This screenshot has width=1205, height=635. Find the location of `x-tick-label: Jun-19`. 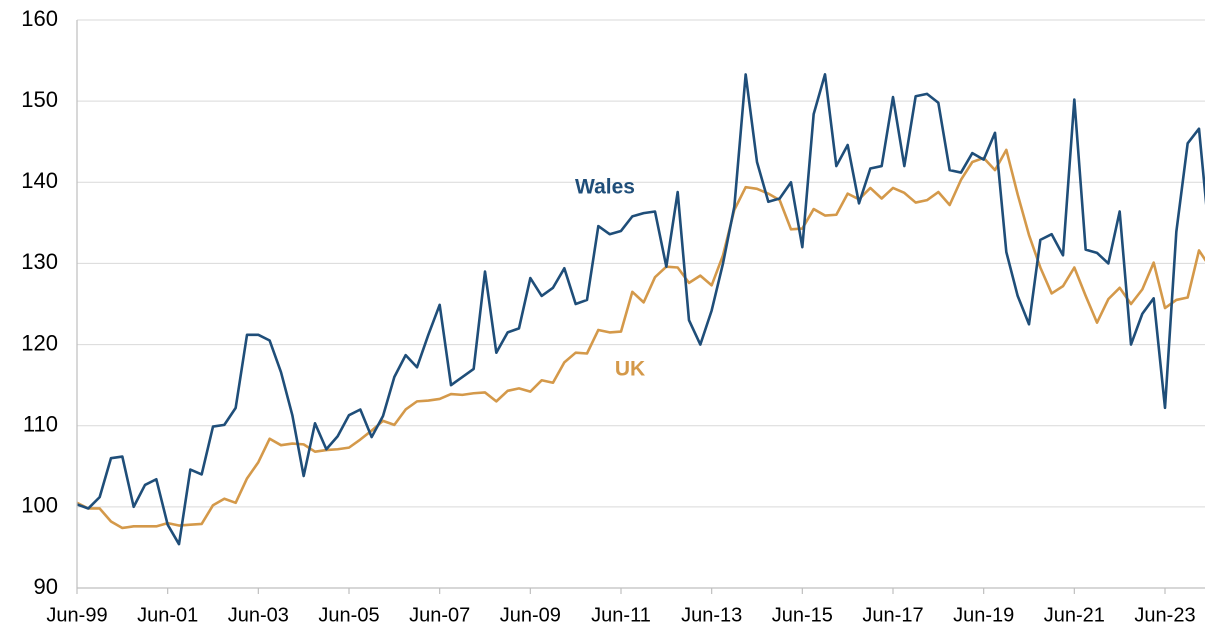

x-tick-label: Jun-19 is located at coordinates (983, 615).